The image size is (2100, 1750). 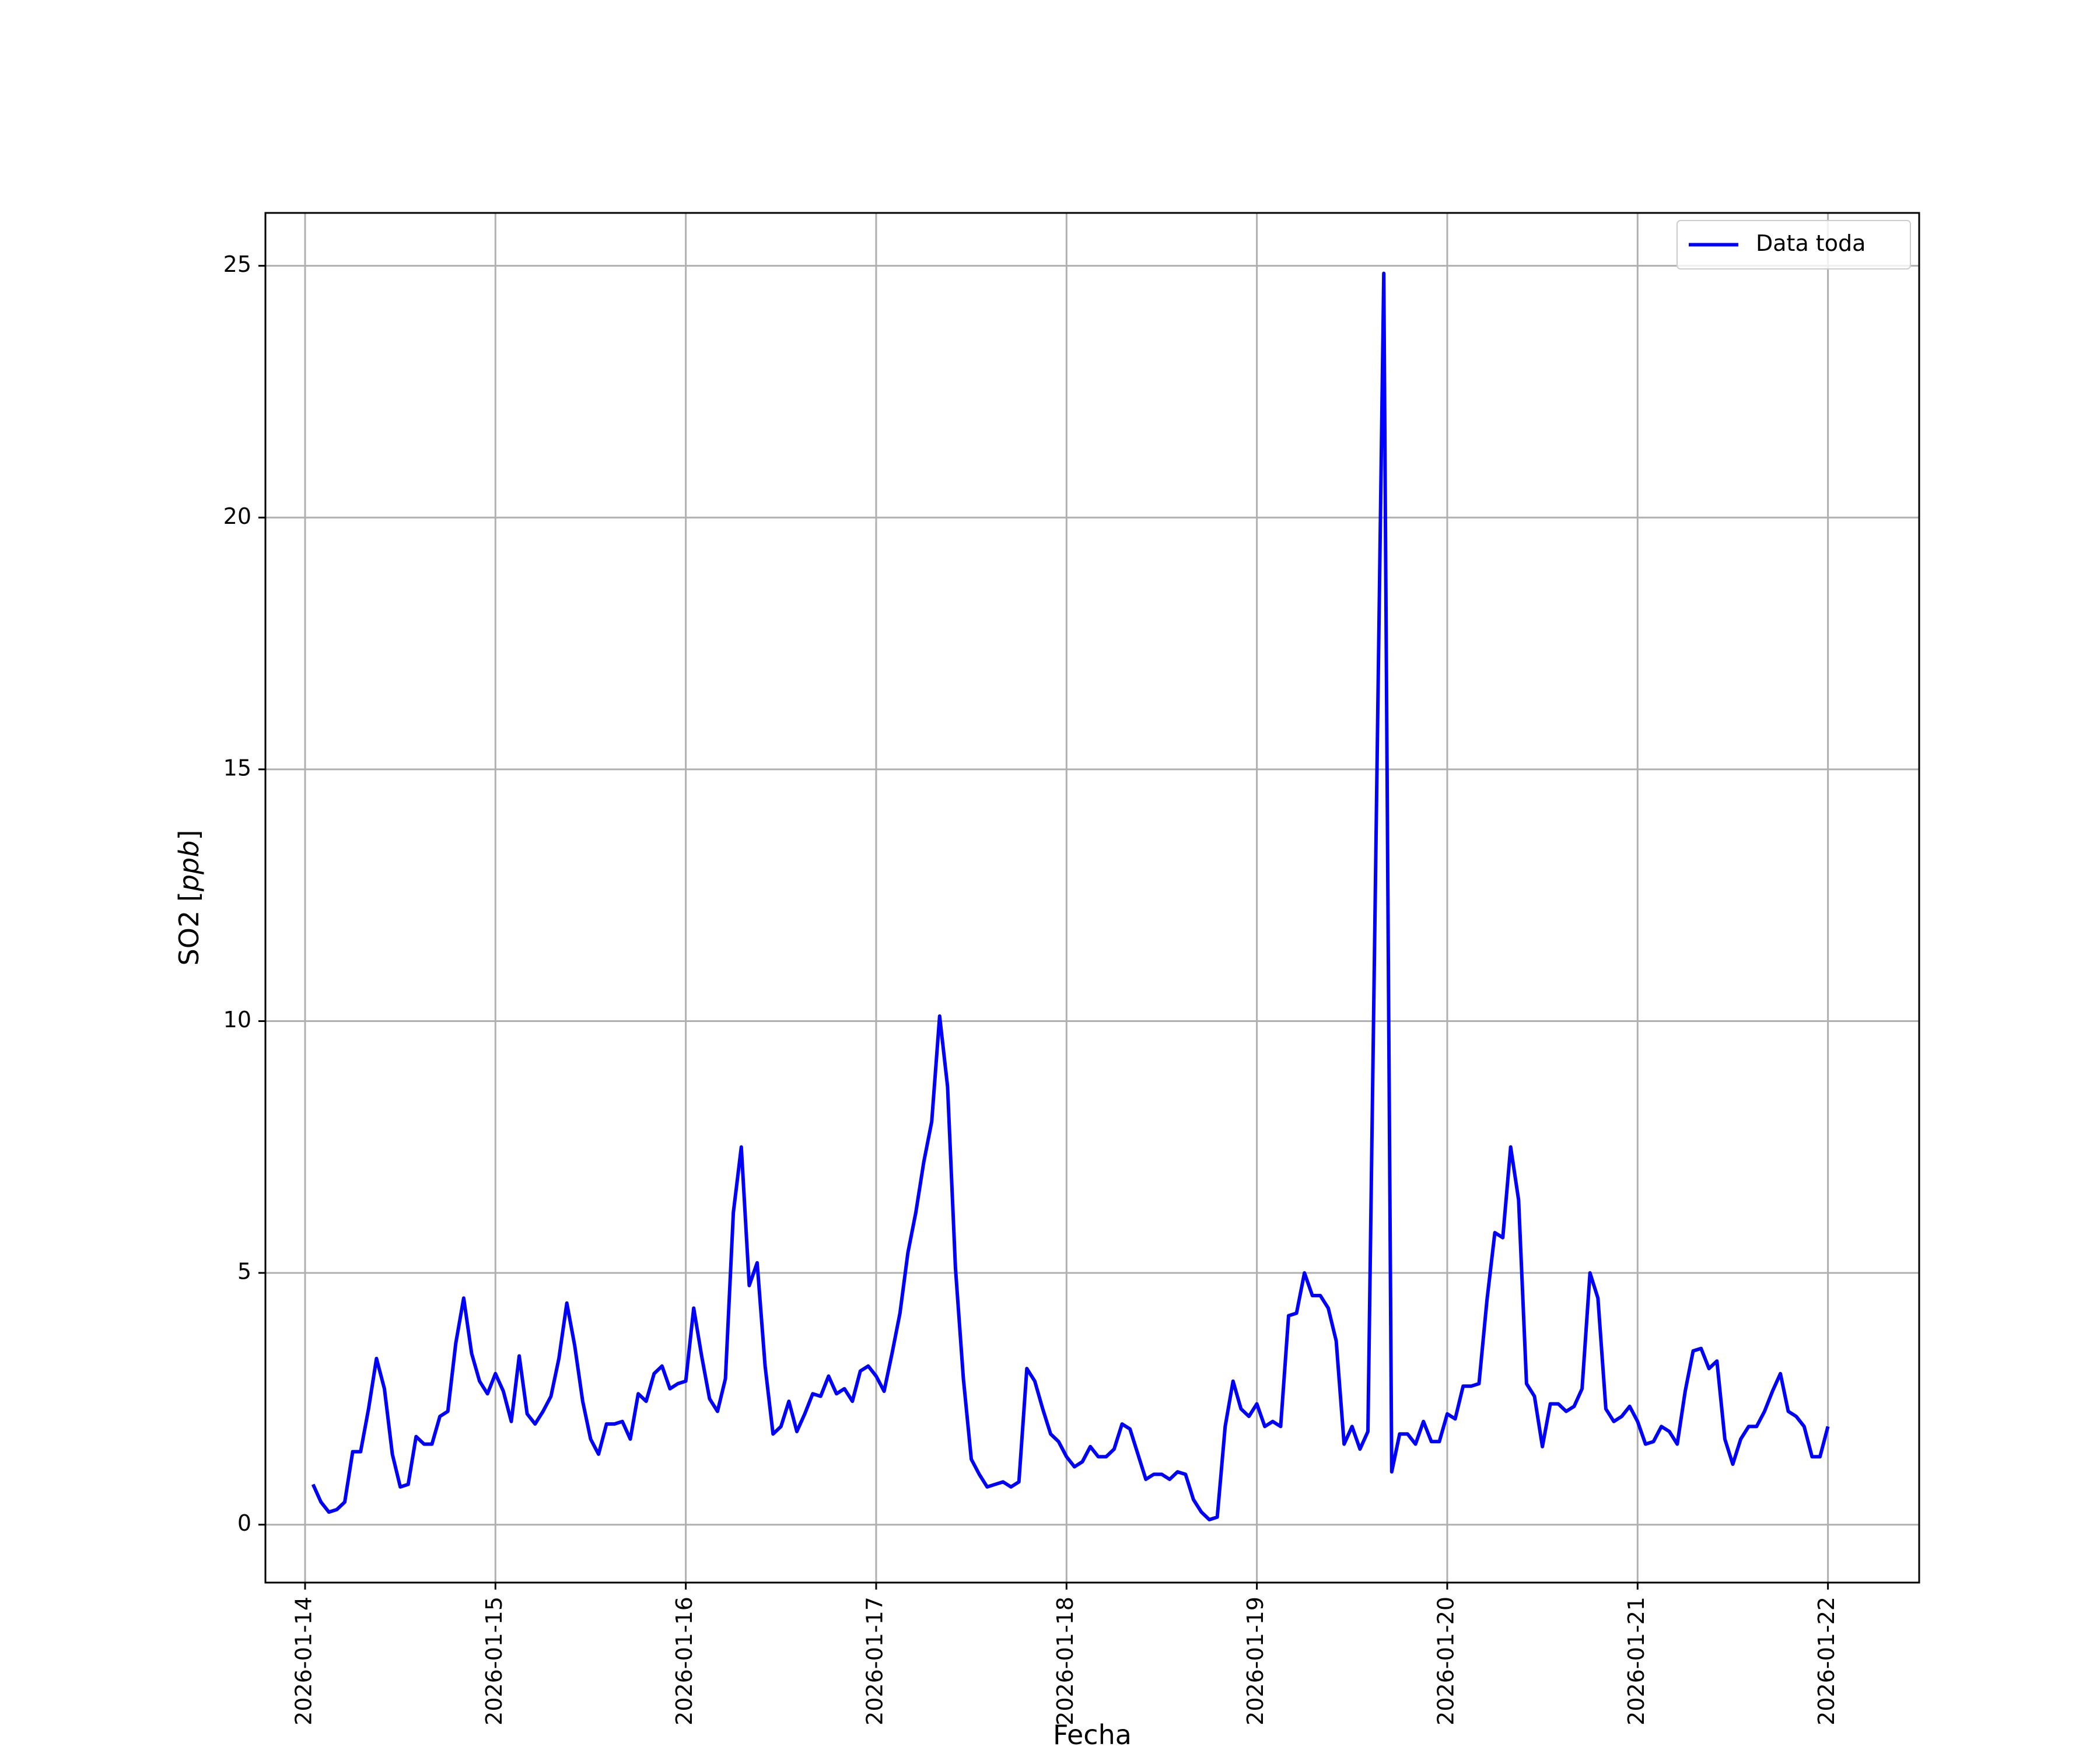 I want to click on x-tick-label: 2026-01-20, so click(x=1445, y=1661).